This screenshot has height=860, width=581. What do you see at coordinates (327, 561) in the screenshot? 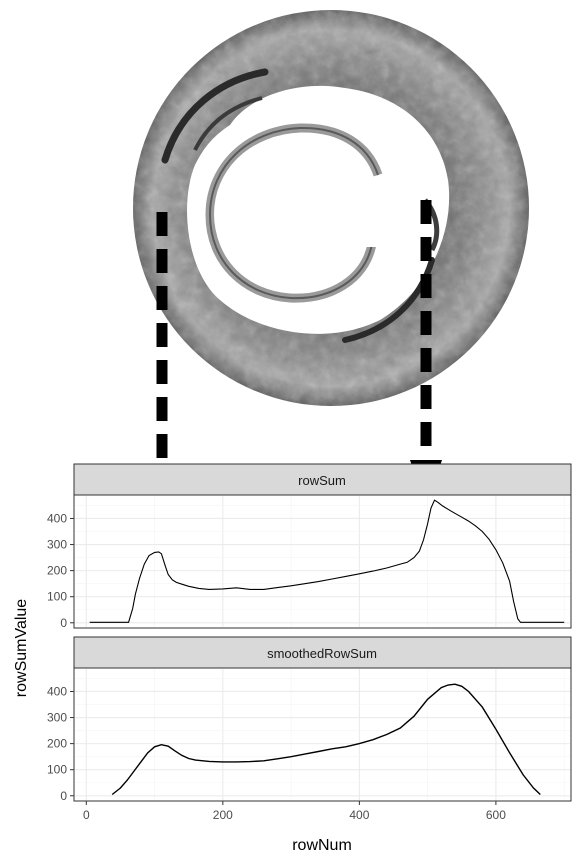
I see `series-line-rowsum` at bounding box center [327, 561].